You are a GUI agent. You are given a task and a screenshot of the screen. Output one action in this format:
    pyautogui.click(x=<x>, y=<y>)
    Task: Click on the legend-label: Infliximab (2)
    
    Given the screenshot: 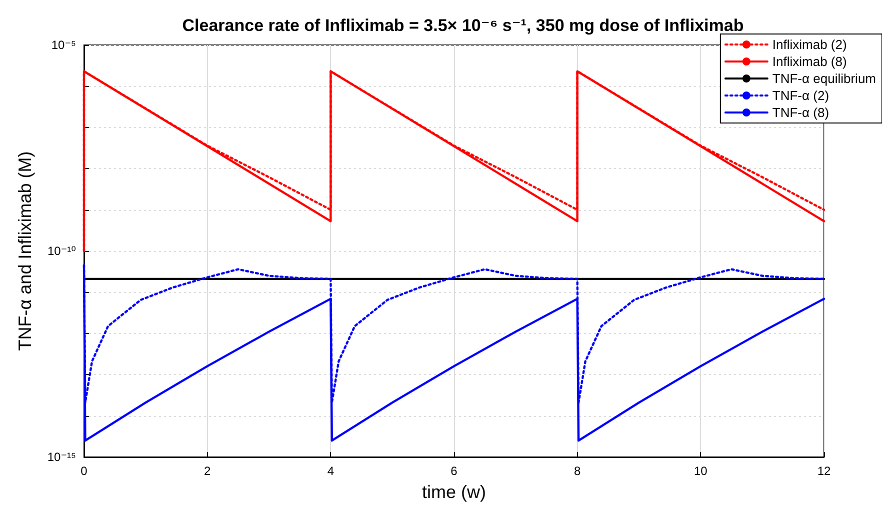 What is the action you would take?
    pyautogui.click(x=809, y=44)
    